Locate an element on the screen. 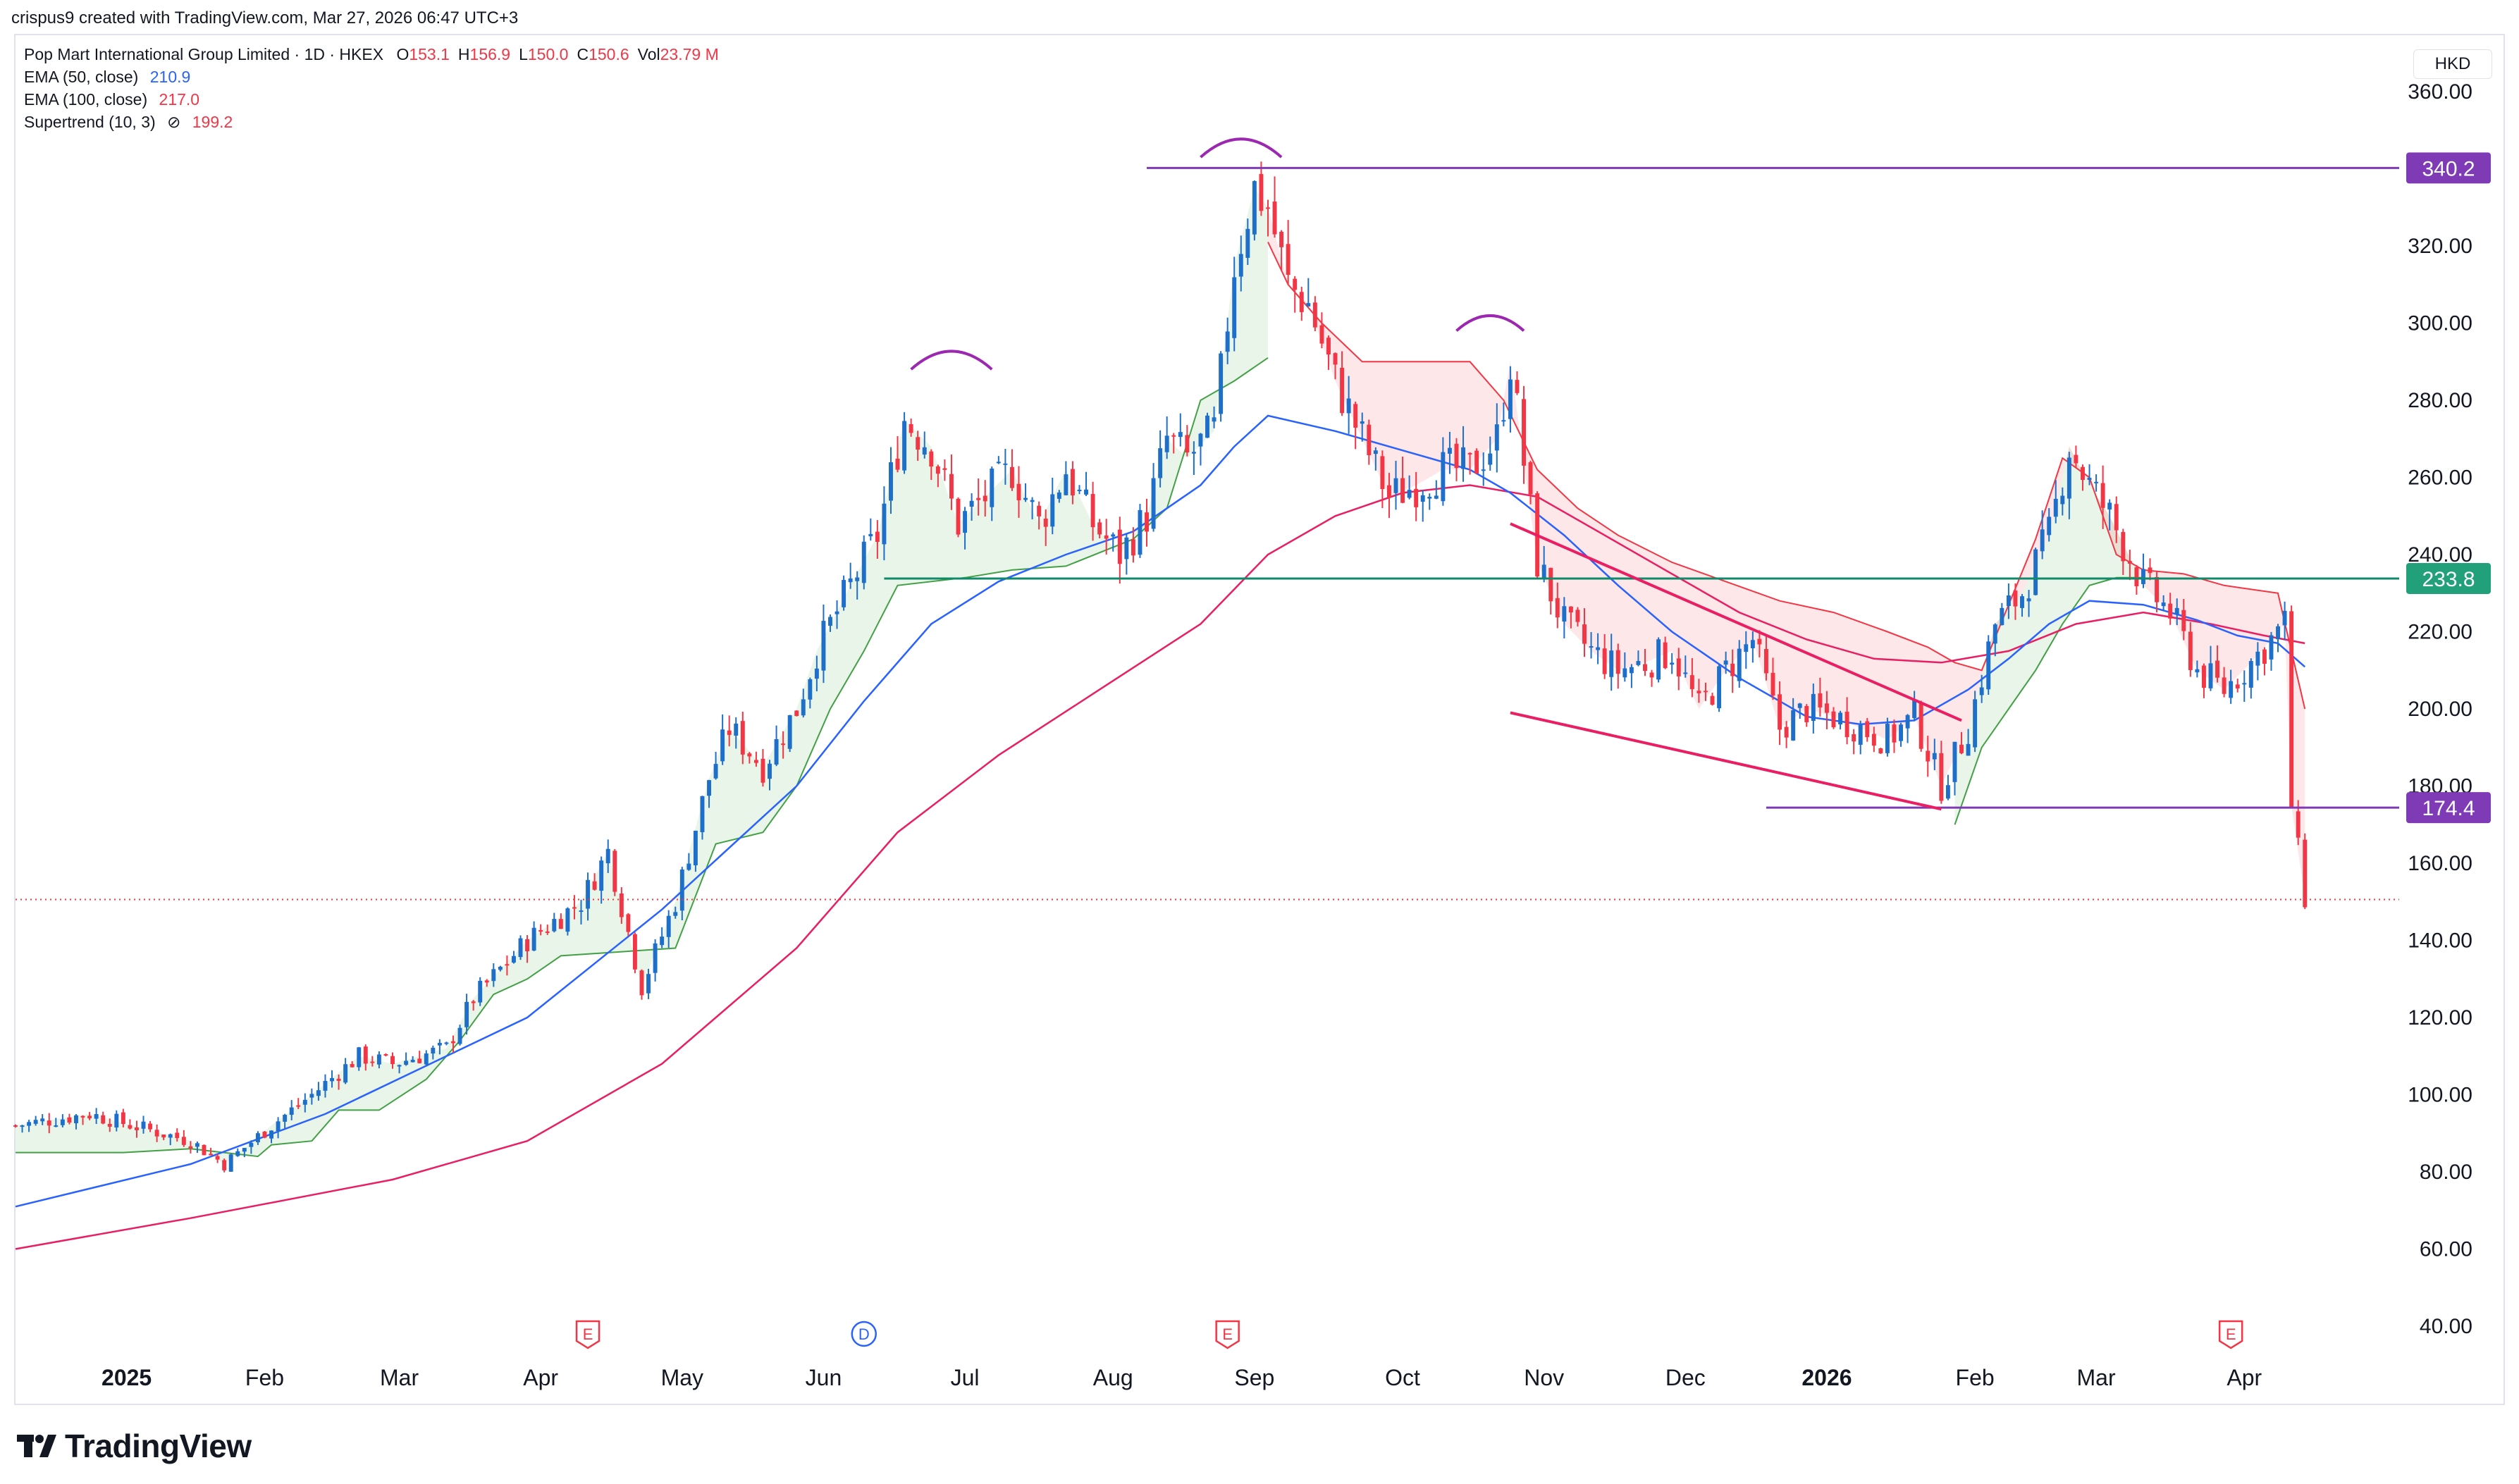 This screenshot has height=1484, width=2519. legend-ema50: EMA (50, close) 210.9 is located at coordinates (107, 77).